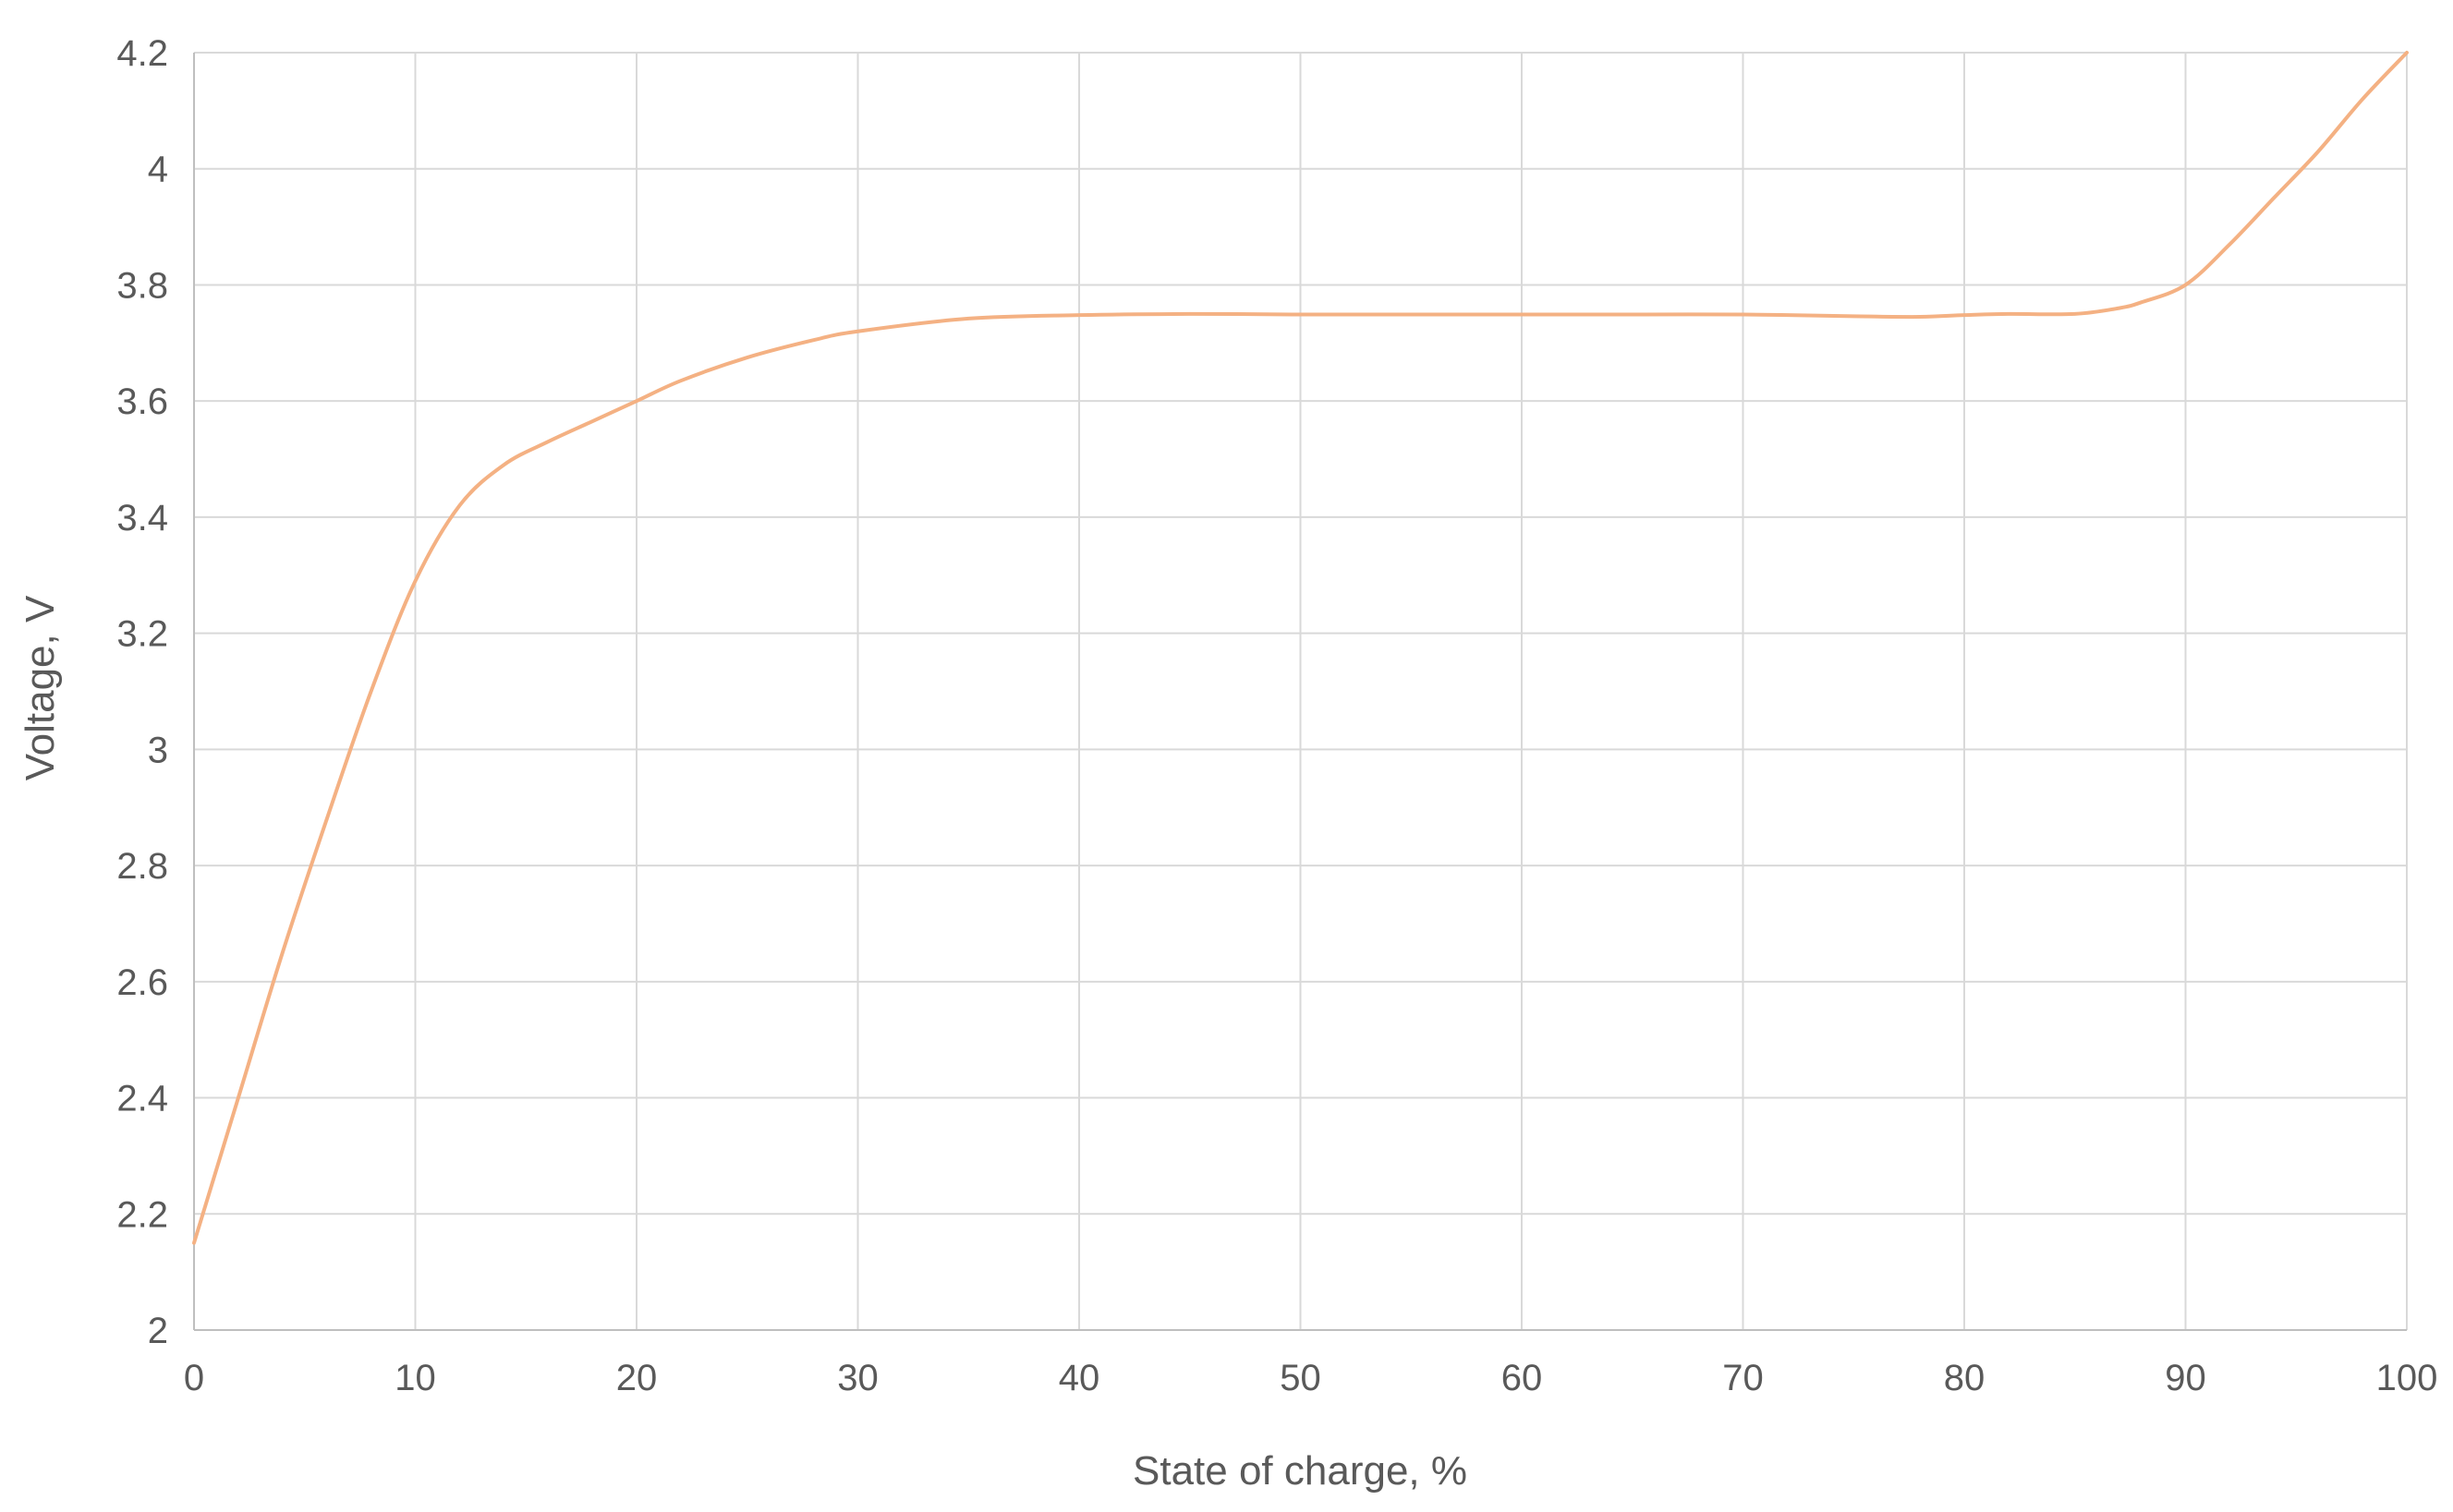  I want to click on x-axis-title: State of charge, %, so click(1300, 1471).